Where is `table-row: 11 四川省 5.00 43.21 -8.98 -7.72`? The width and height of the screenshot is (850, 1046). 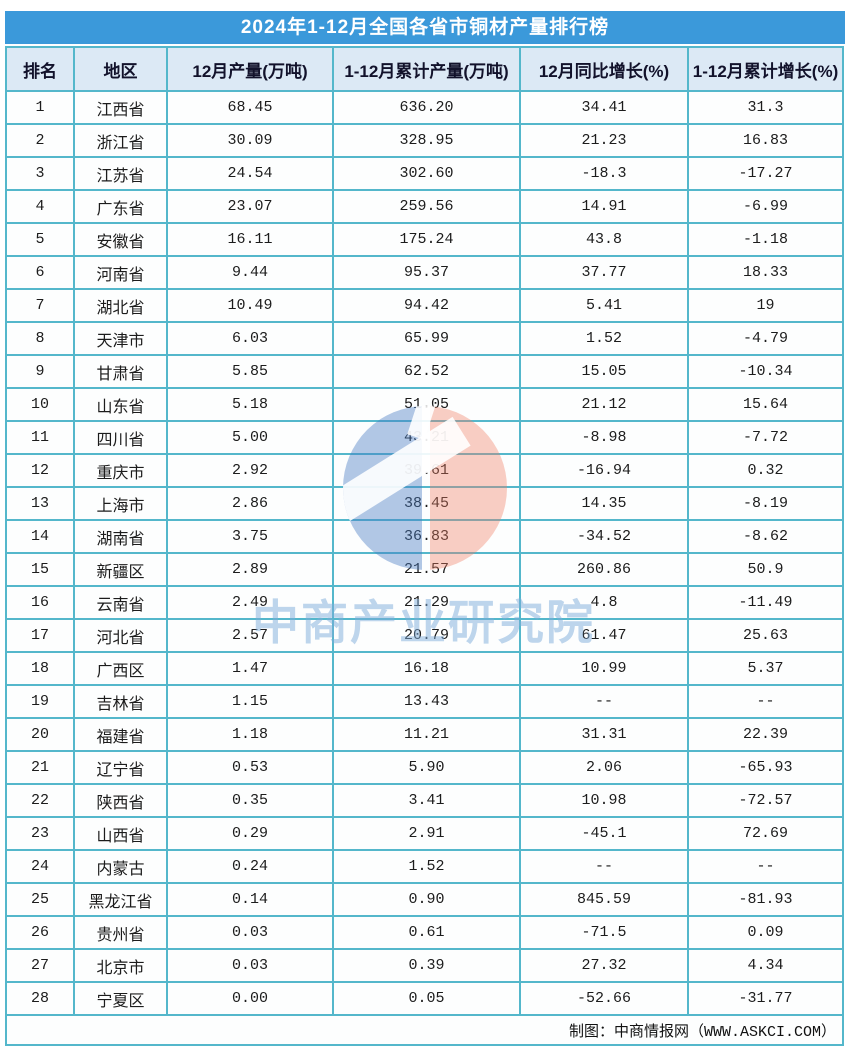
table-row: 11 四川省 5.00 43.21 -8.98 -7.72 is located at coordinates (424, 437).